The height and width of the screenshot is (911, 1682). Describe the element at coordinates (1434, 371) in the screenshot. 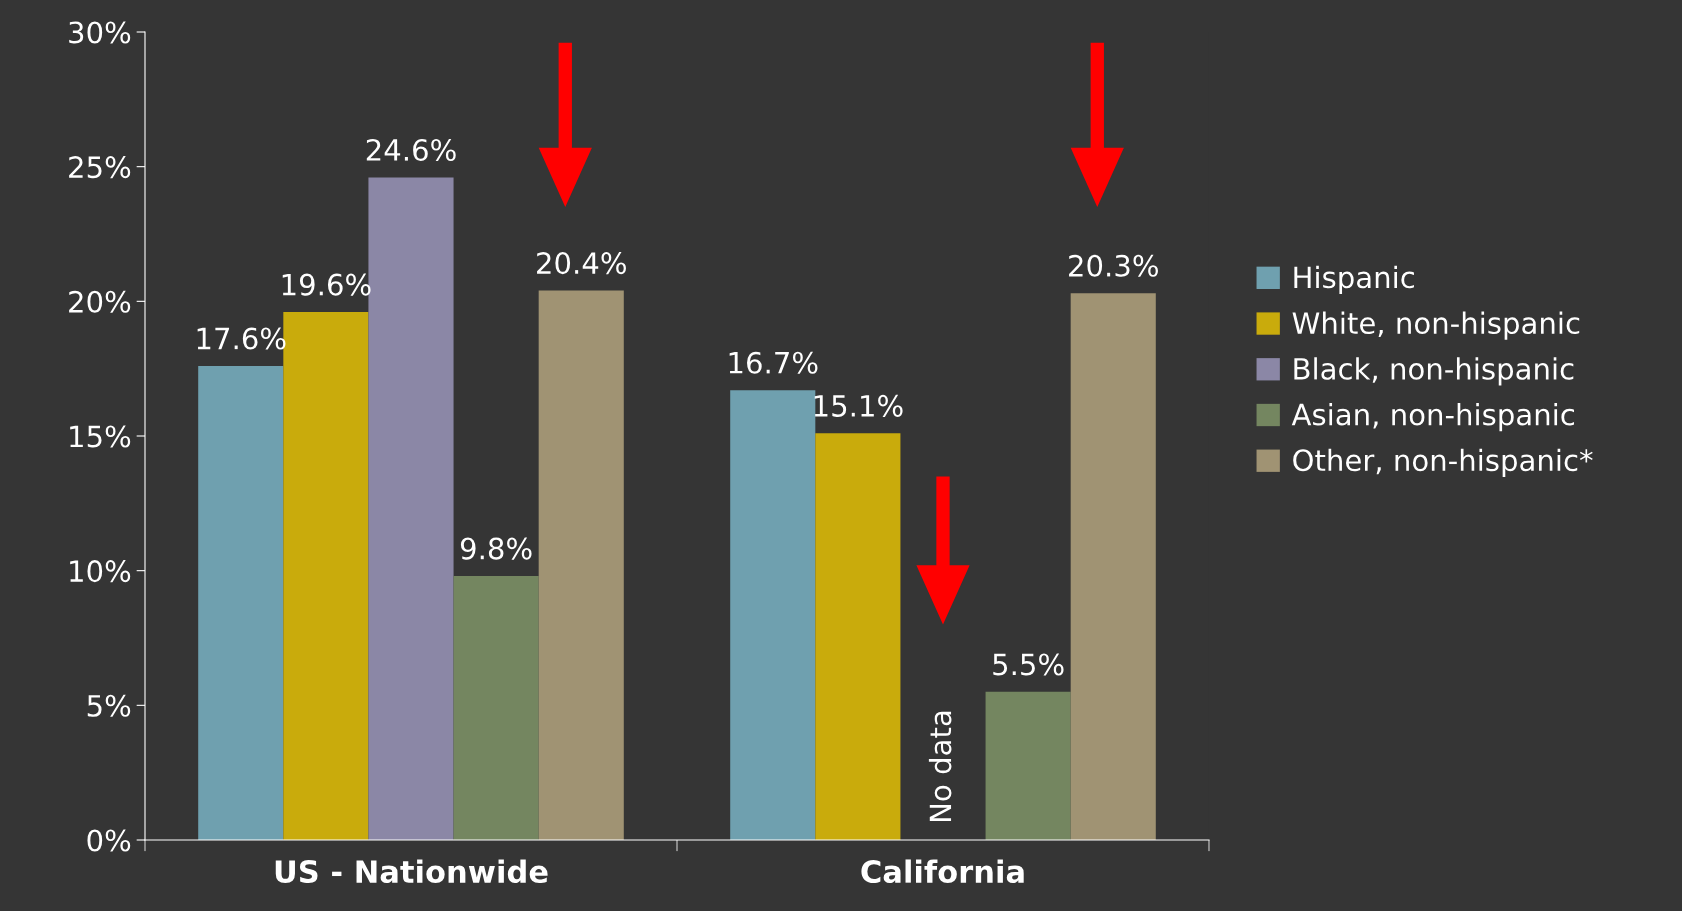

I see `legend-label: Black, non-hispanic` at that location.